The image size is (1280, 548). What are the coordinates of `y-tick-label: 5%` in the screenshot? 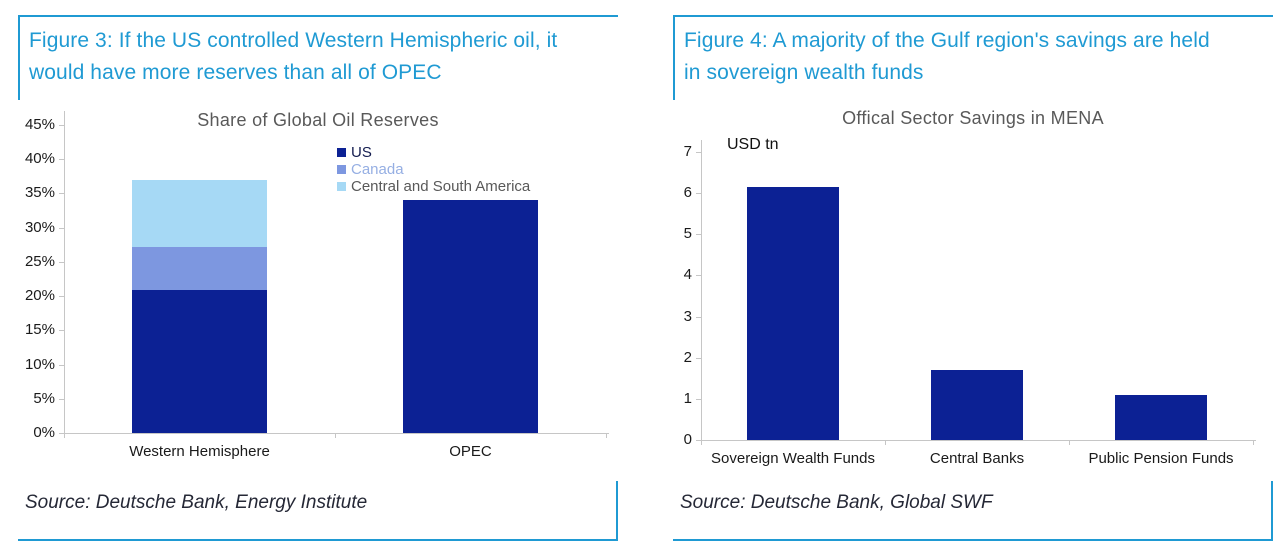 It's located at (44, 398).